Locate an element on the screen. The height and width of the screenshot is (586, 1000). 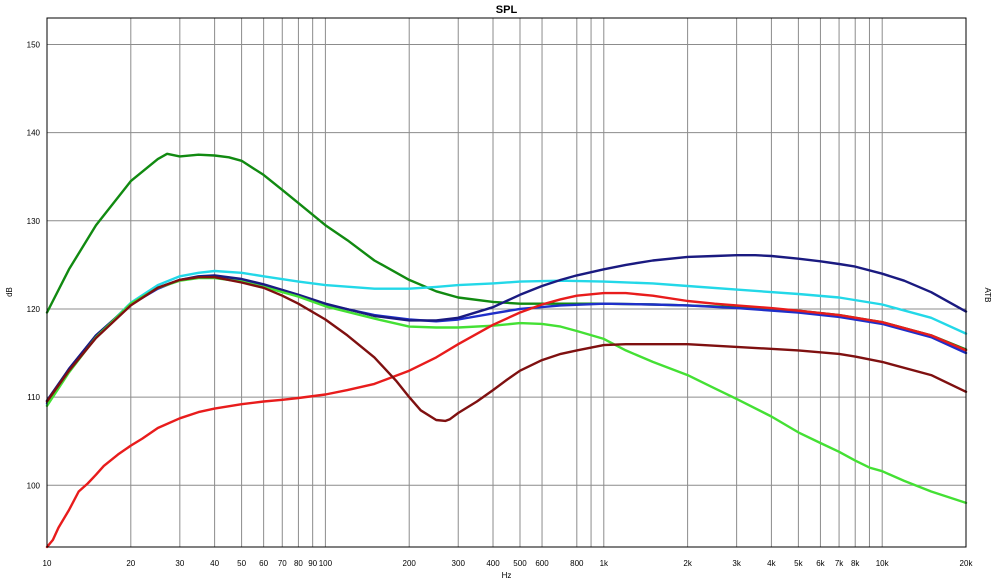
x-tick-label: 80 is located at coordinates (298, 563).